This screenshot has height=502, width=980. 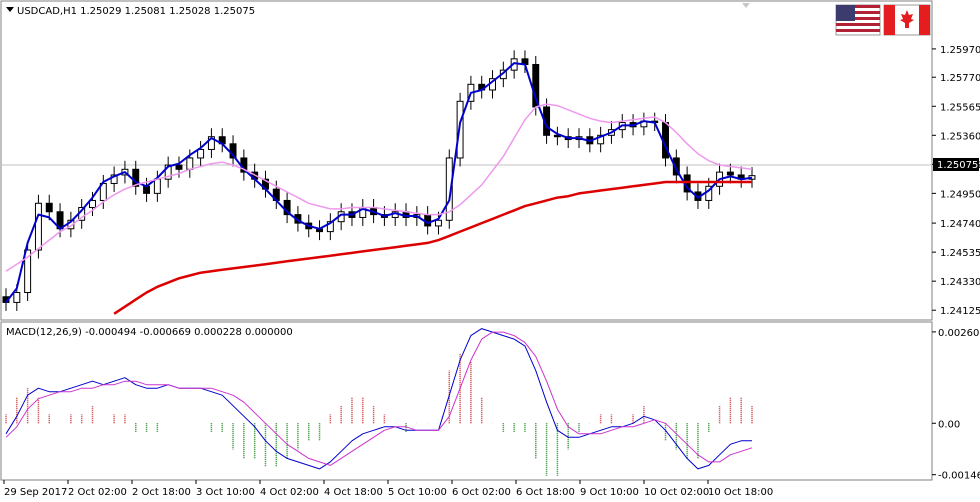 I want to click on macd-tick-label: -0.001465, so click(x=959, y=476).